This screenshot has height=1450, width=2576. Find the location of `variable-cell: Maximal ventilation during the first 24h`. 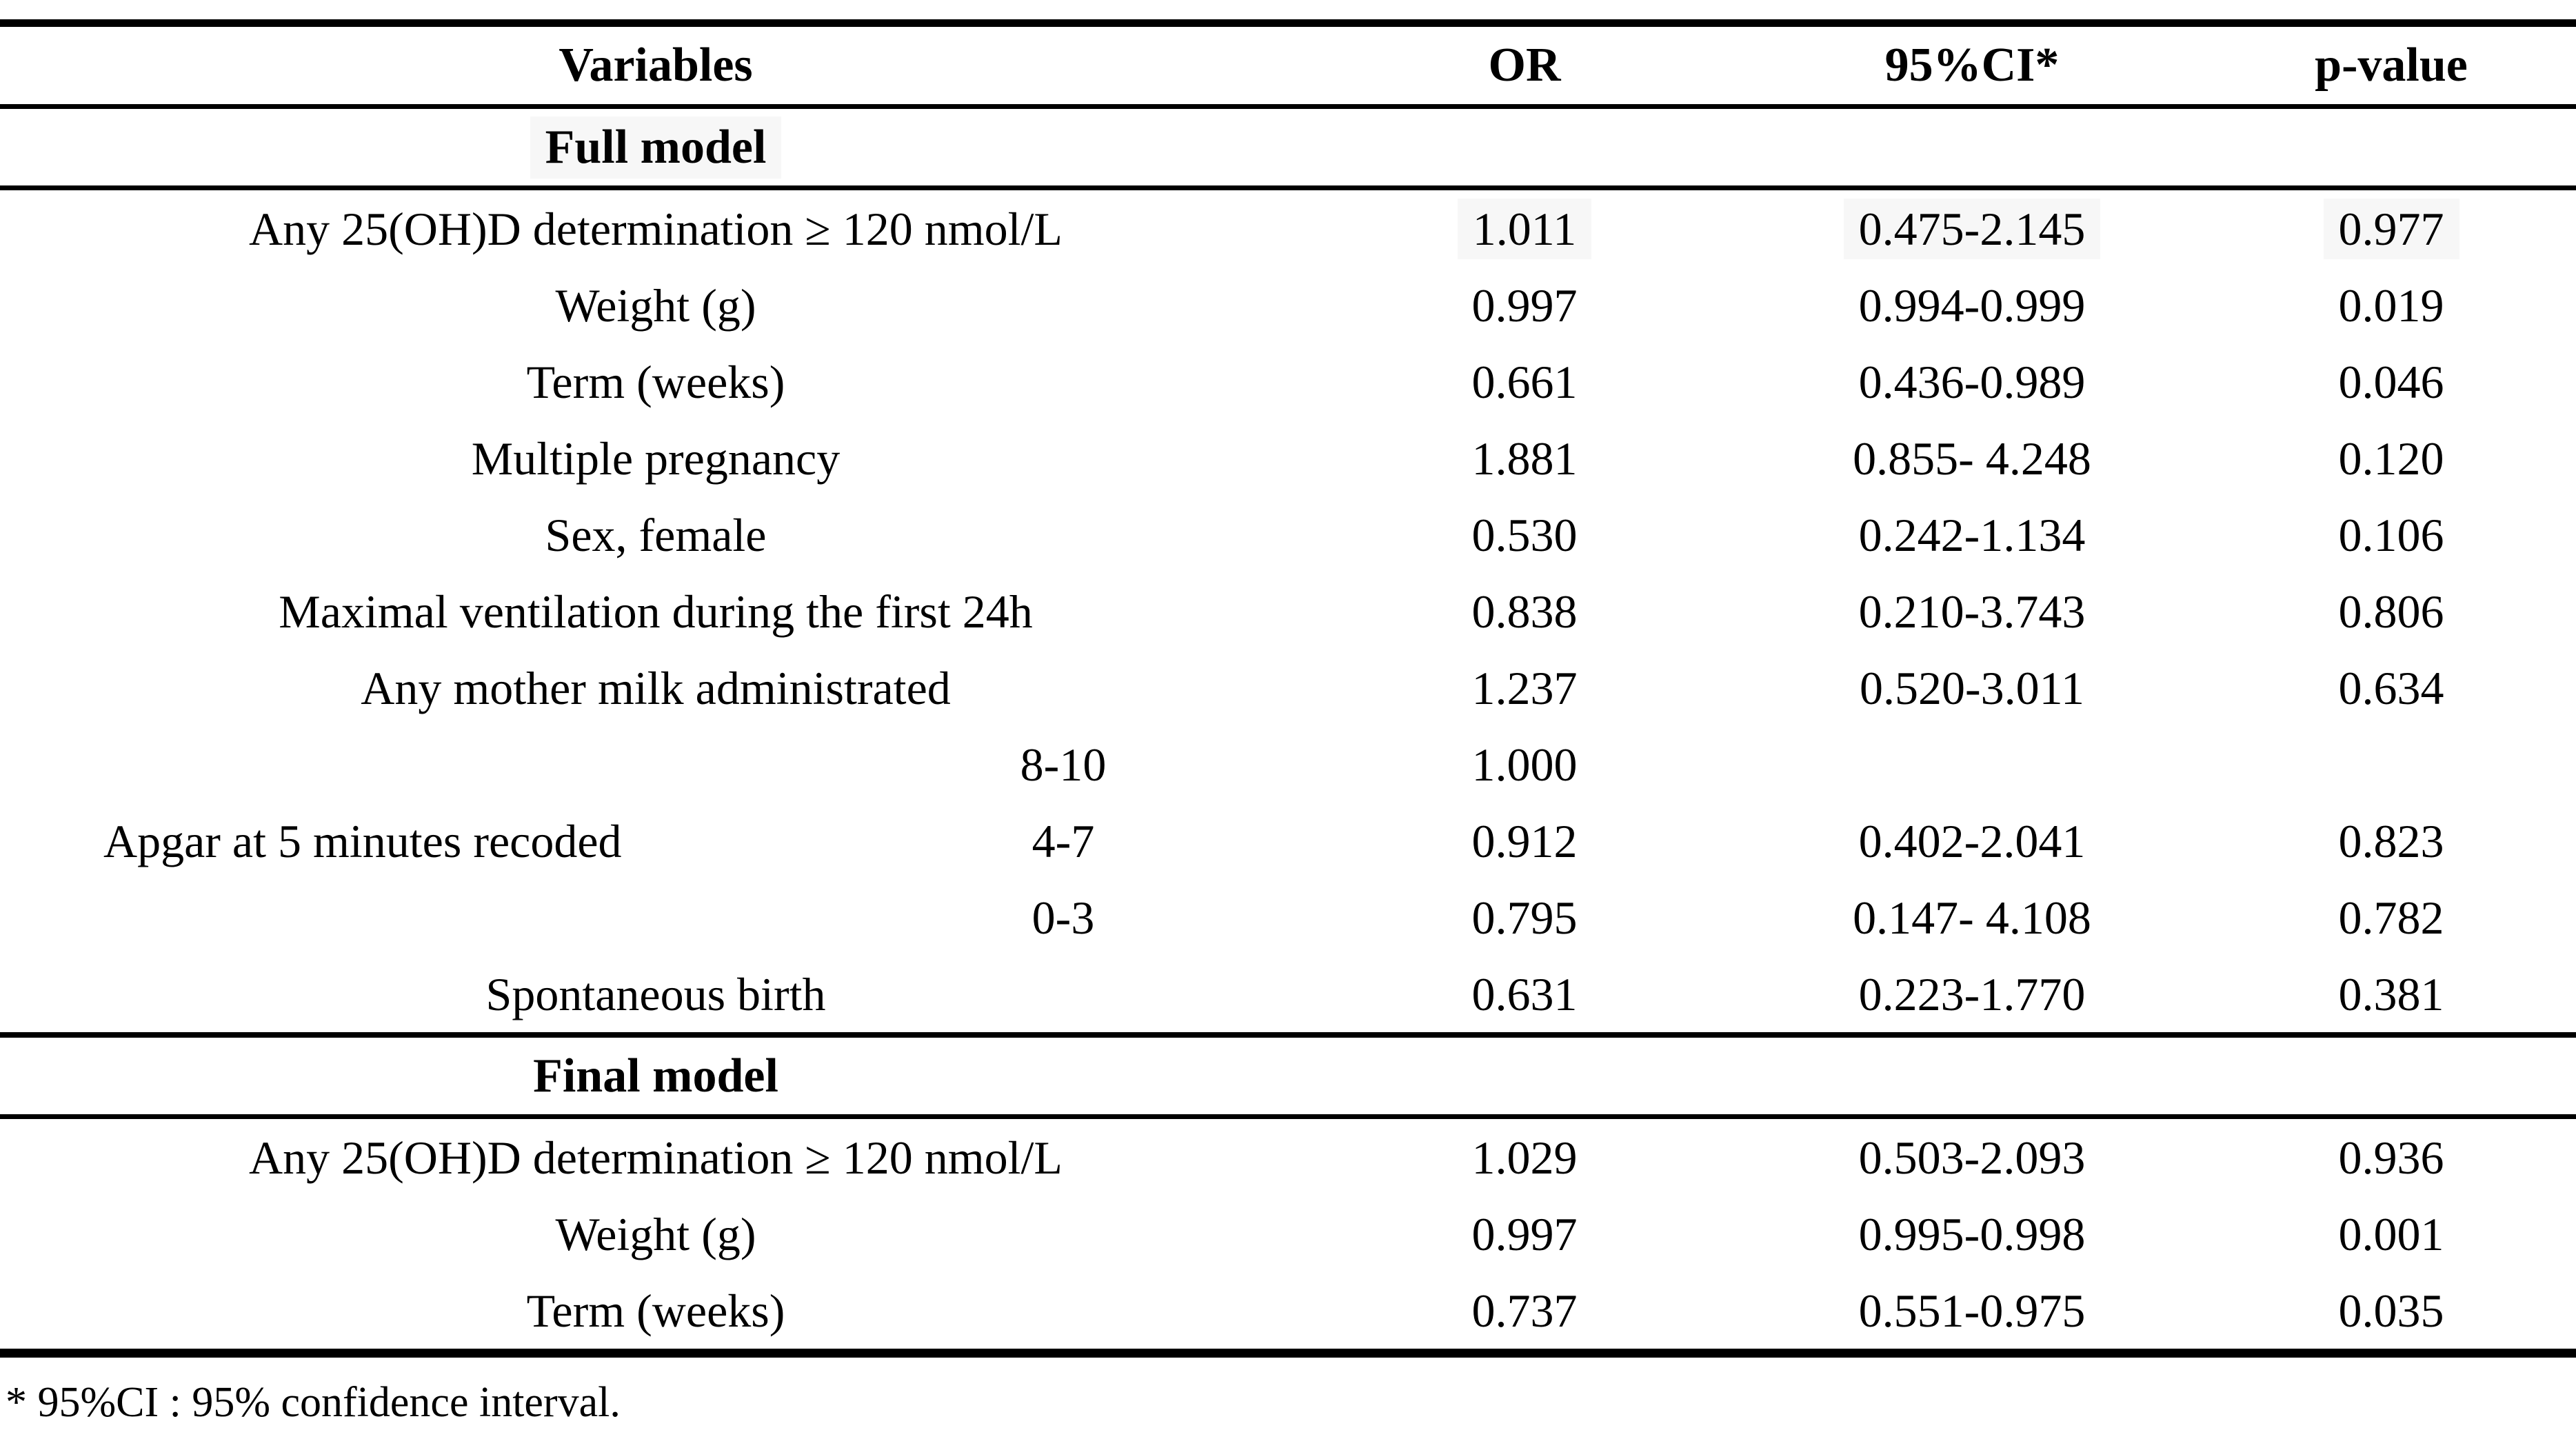

variable-cell: Maximal ventilation during the first 24h is located at coordinates (656, 611).